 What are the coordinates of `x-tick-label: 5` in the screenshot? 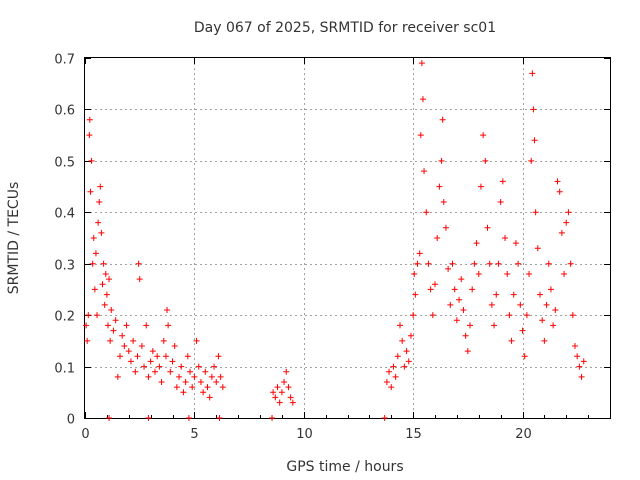 It's located at (194, 434).